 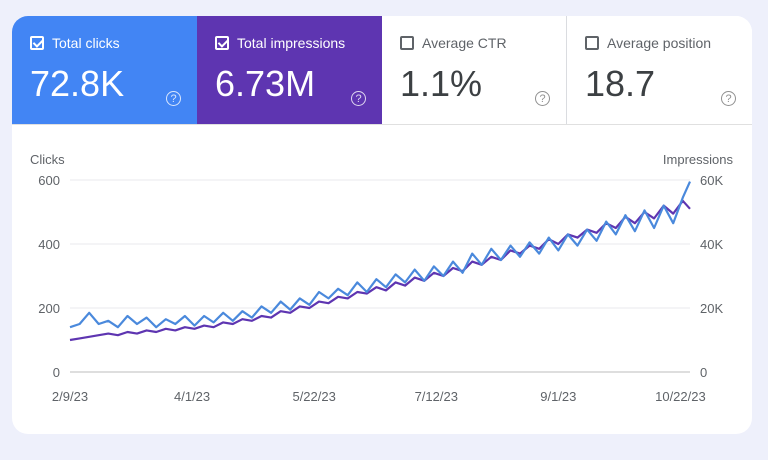 What do you see at coordinates (70, 396) in the screenshot?
I see `x-tick-label: 2/9/23` at bounding box center [70, 396].